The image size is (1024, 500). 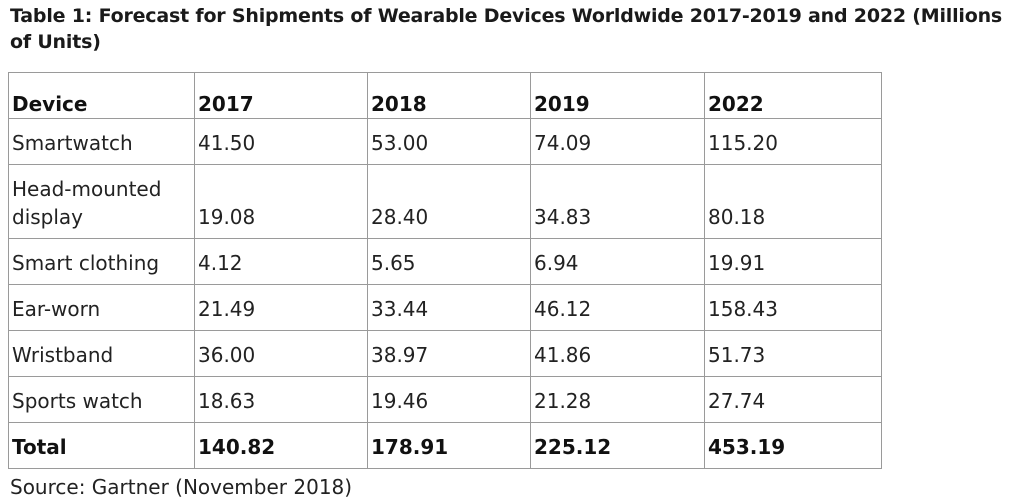 What do you see at coordinates (281, 399) in the screenshot?
I see `value-cell: 18.63` at bounding box center [281, 399].